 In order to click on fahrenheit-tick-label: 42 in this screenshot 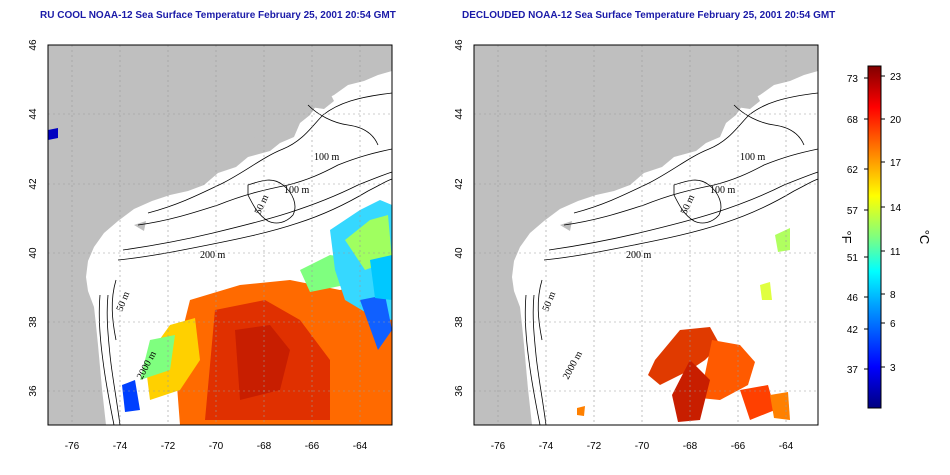, I will do `click(853, 330)`.